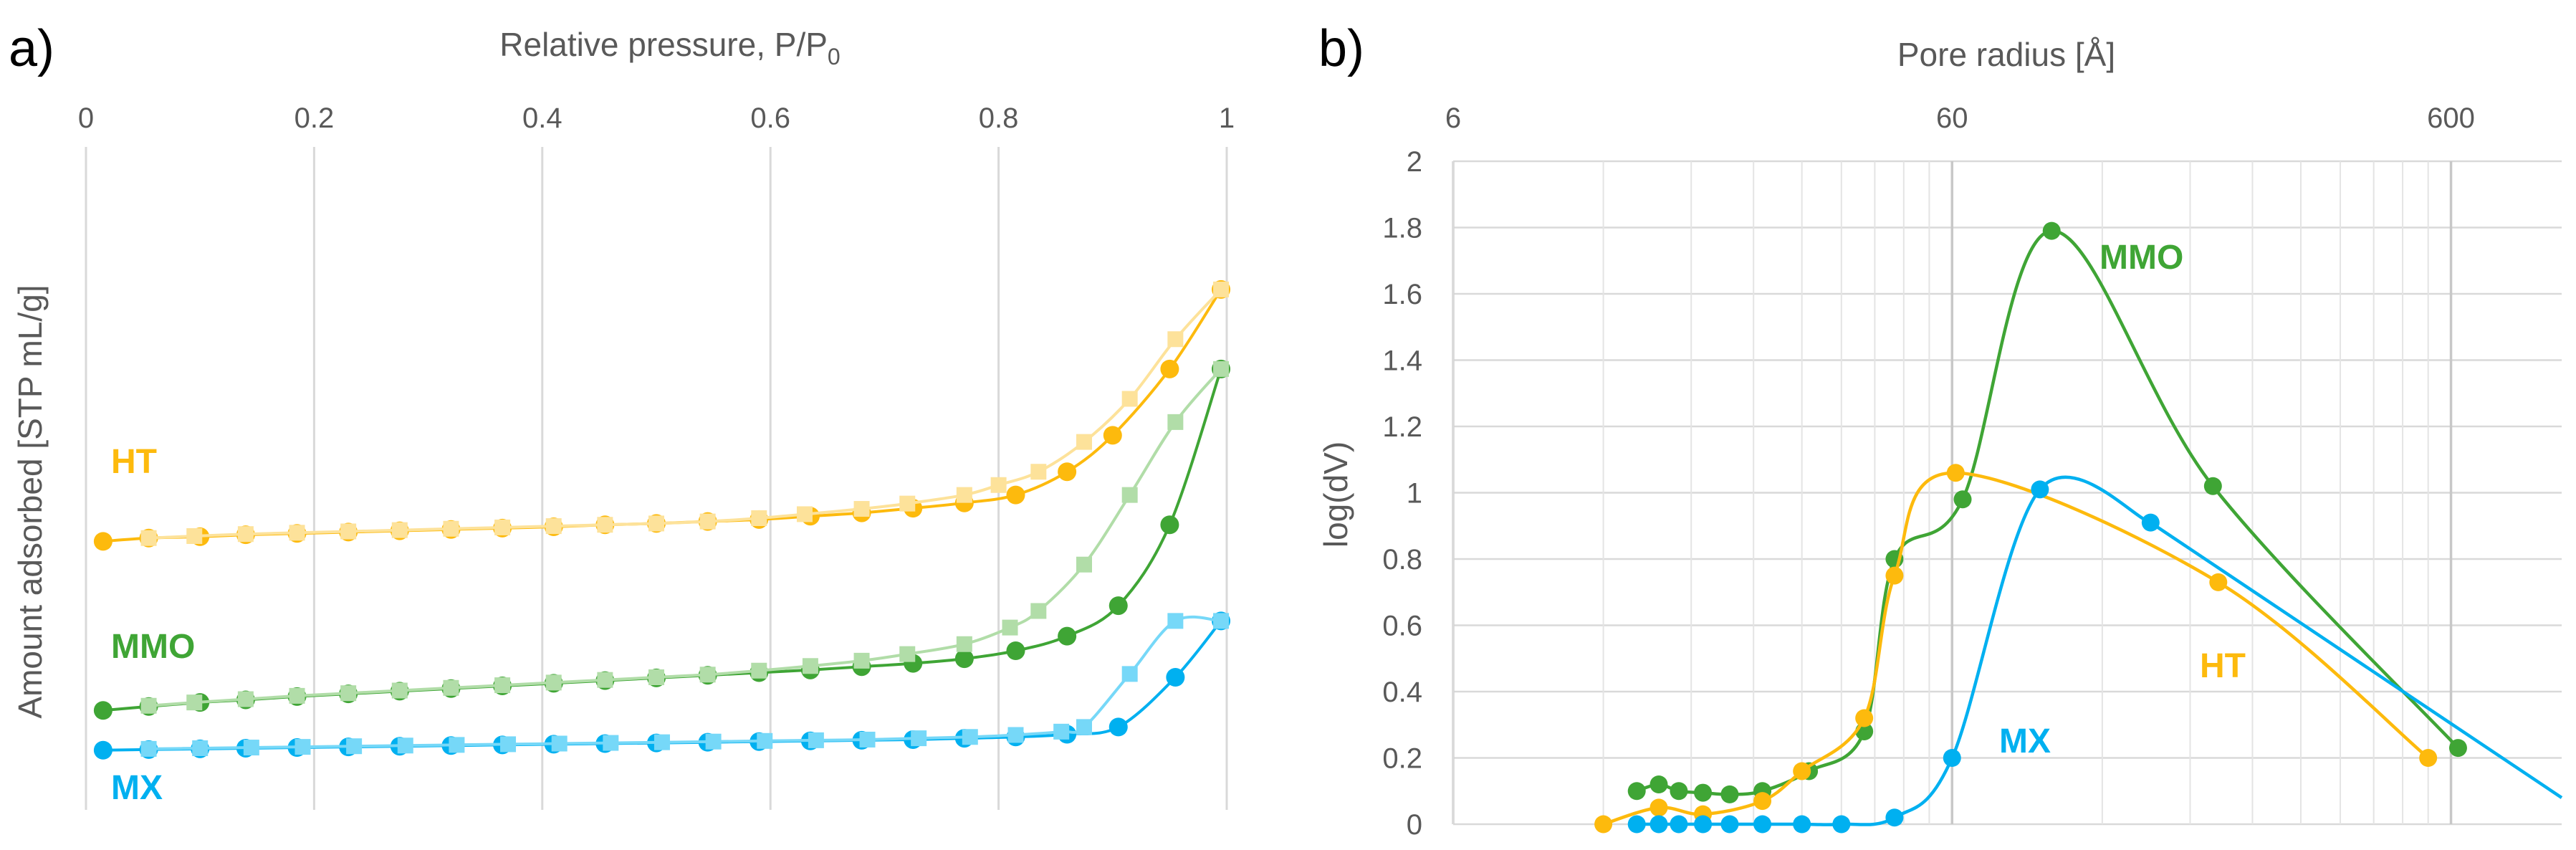 The width and height of the screenshot is (2576, 850). What do you see at coordinates (770, 118) in the screenshot?
I see `a-x-tick-0-6: 0.6` at bounding box center [770, 118].